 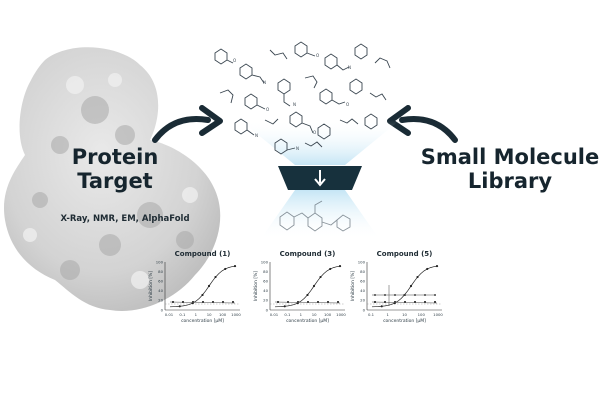 What do you see at coordinates (510, 157) in the screenshot?
I see `library-title-line1: Small Molecule` at bounding box center [510, 157].